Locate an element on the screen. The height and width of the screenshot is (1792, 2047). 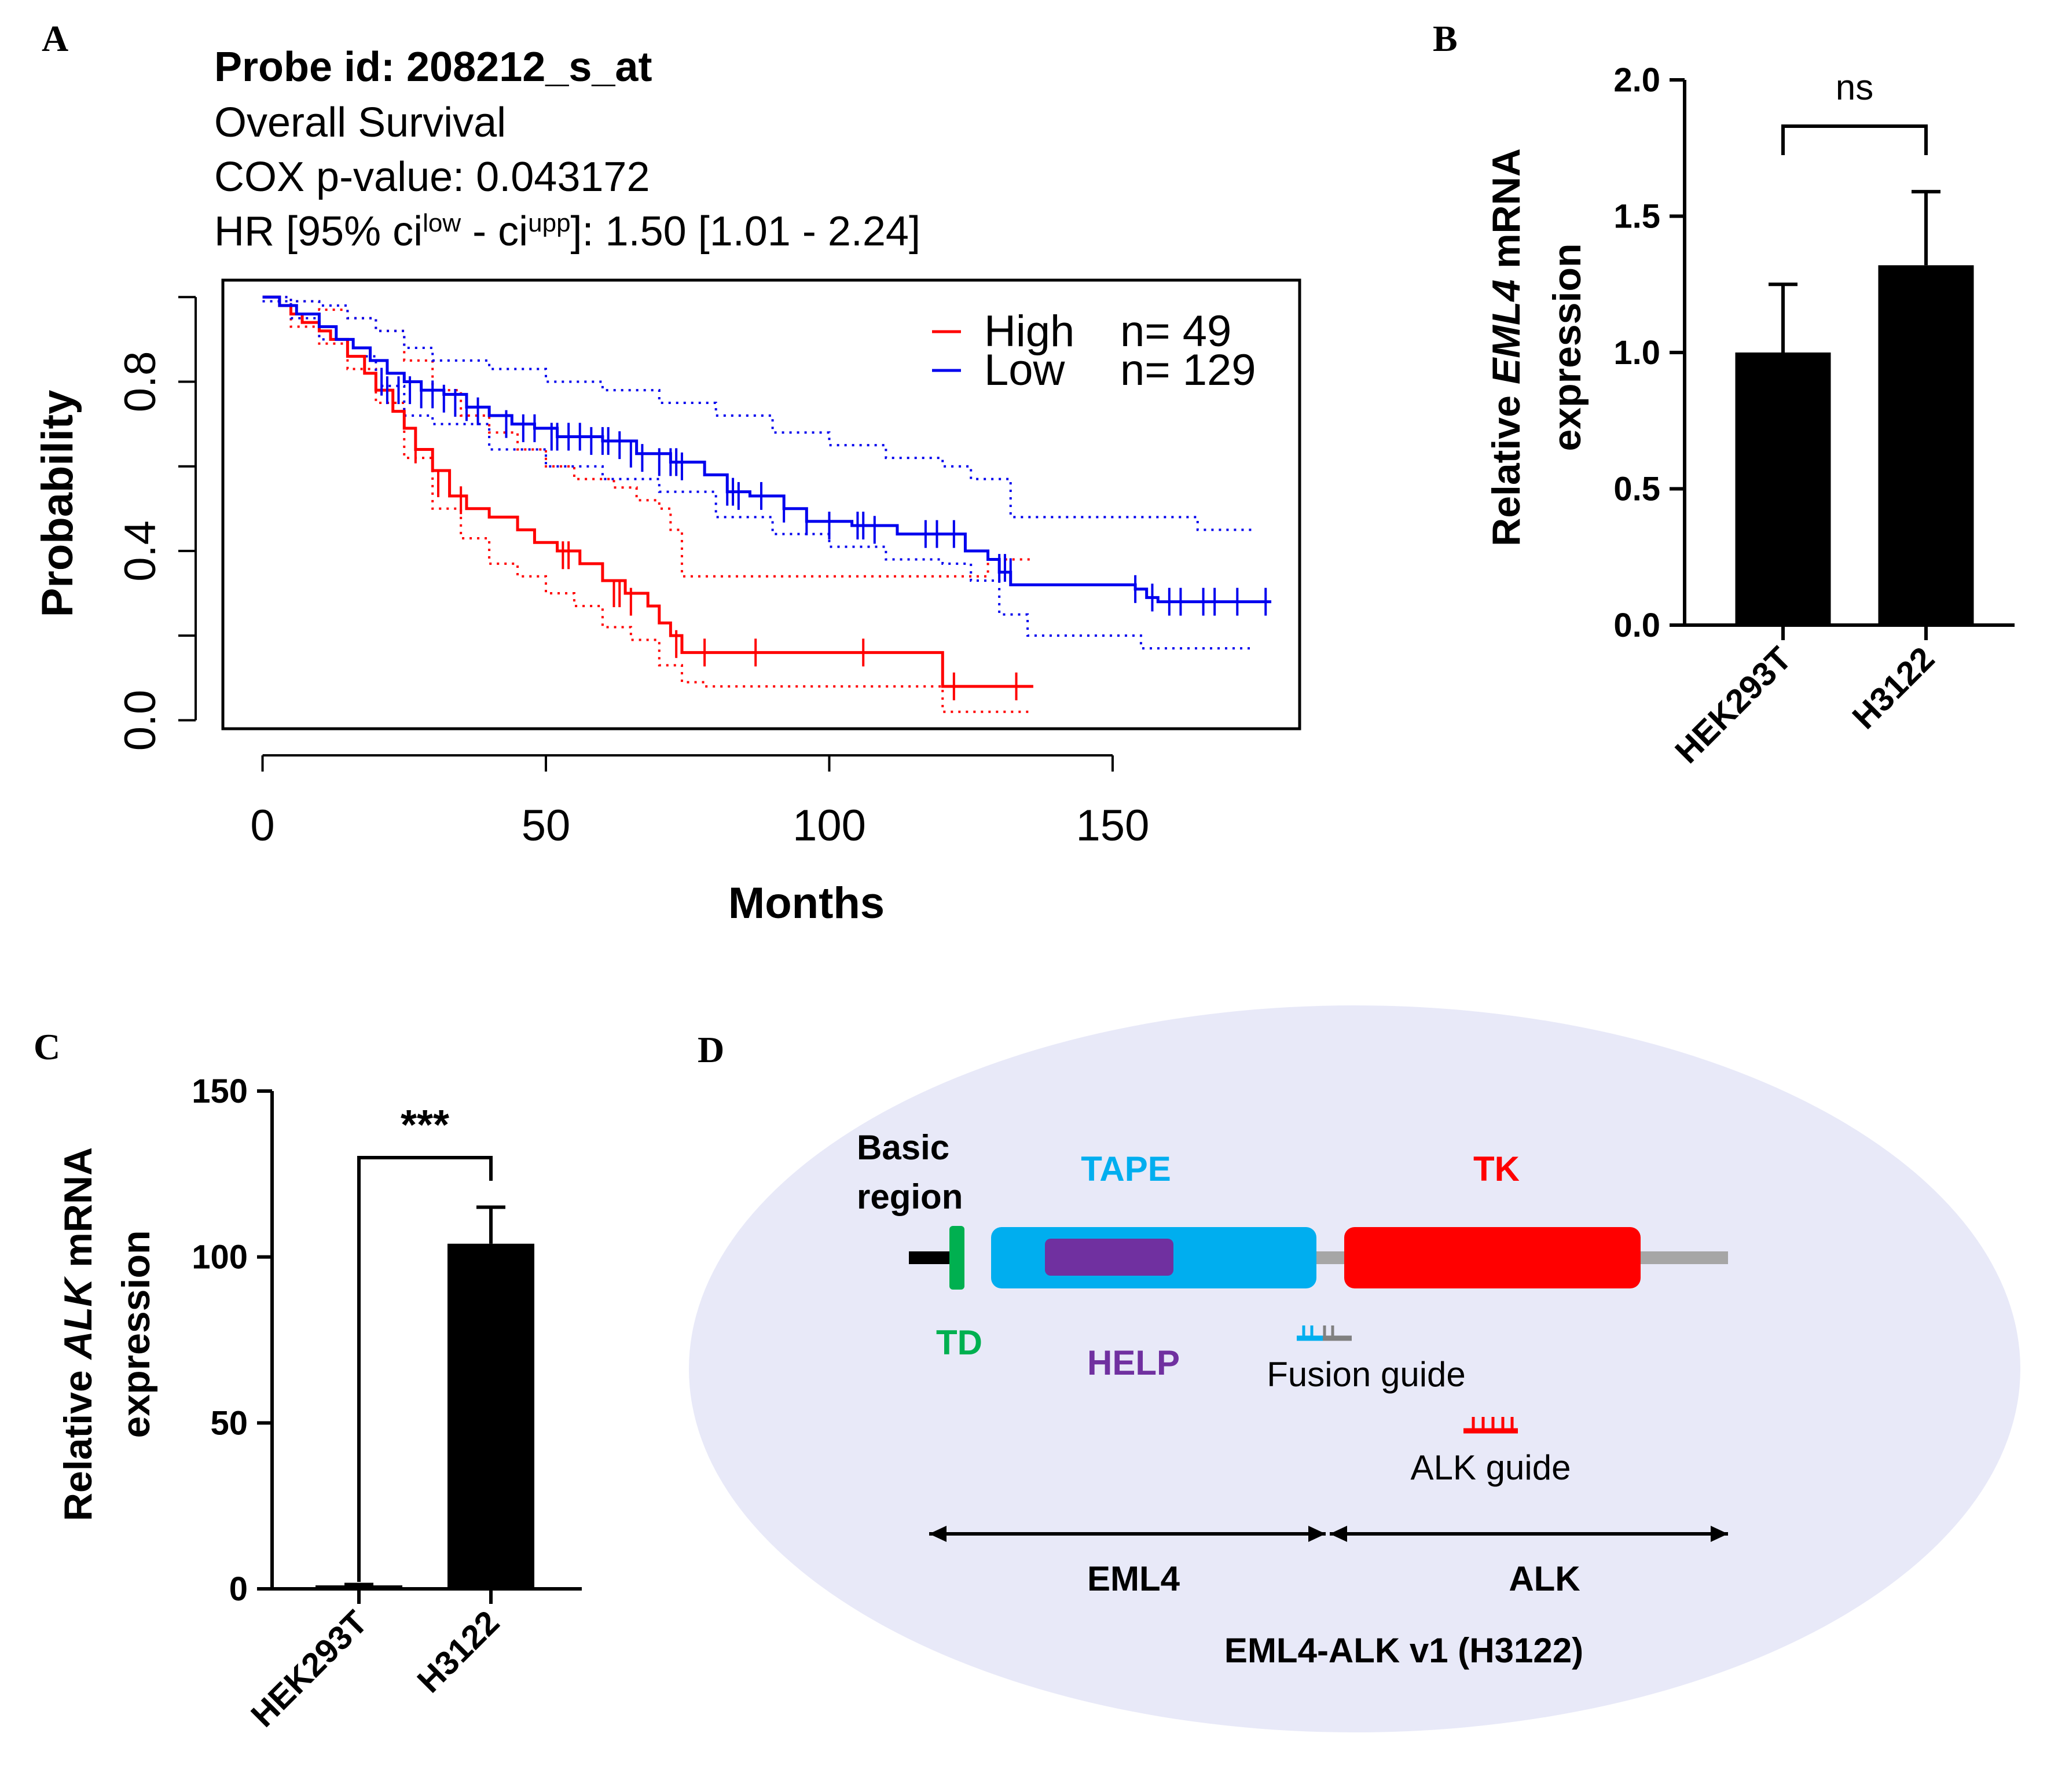
km-curve-high is located at coordinates (647, 491).